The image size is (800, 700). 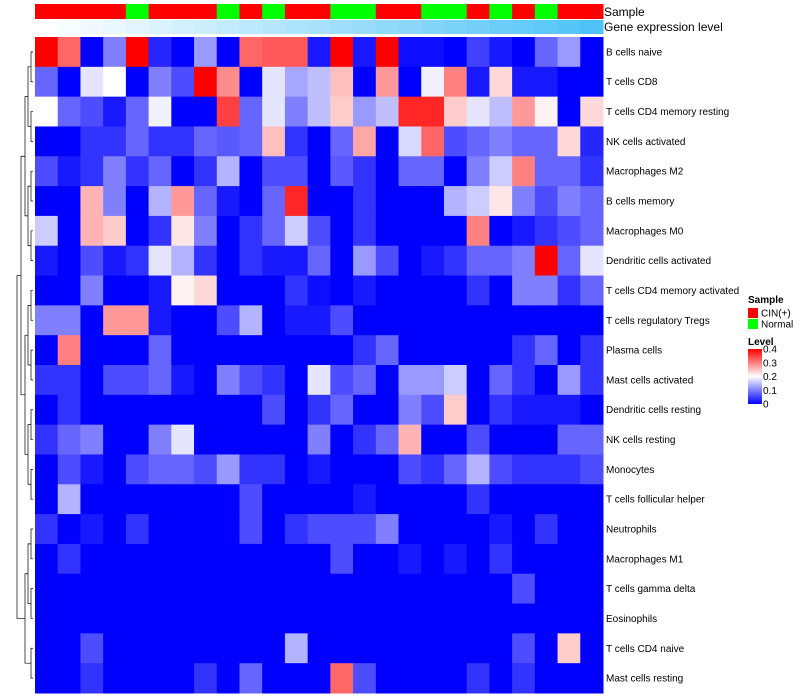 I want to click on row-label: Plasma cells, so click(x=634, y=351).